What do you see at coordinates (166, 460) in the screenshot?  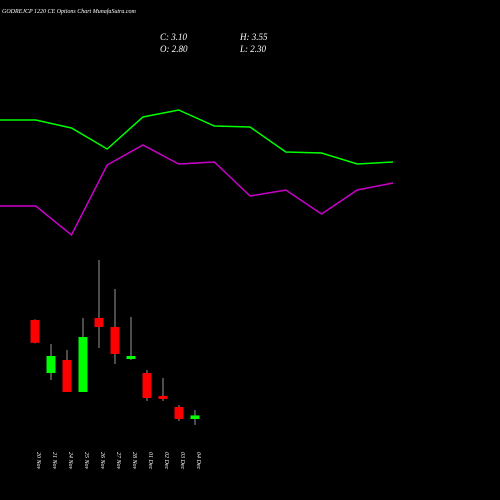 I see `x-tick-label: 02 Dec` at bounding box center [166, 460].